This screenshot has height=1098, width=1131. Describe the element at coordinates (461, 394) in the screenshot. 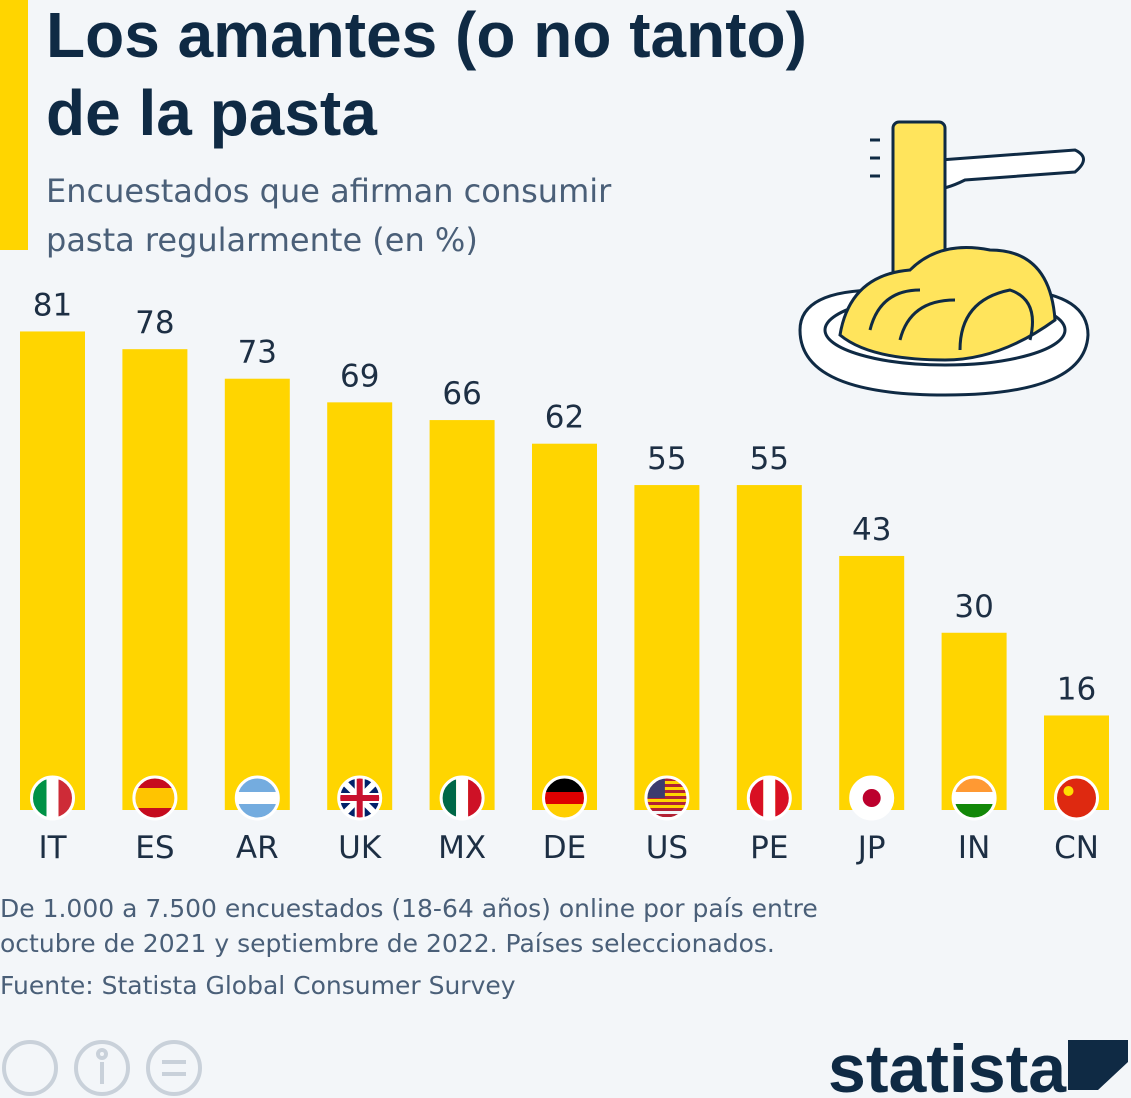

I see `value-label: 66` at that location.